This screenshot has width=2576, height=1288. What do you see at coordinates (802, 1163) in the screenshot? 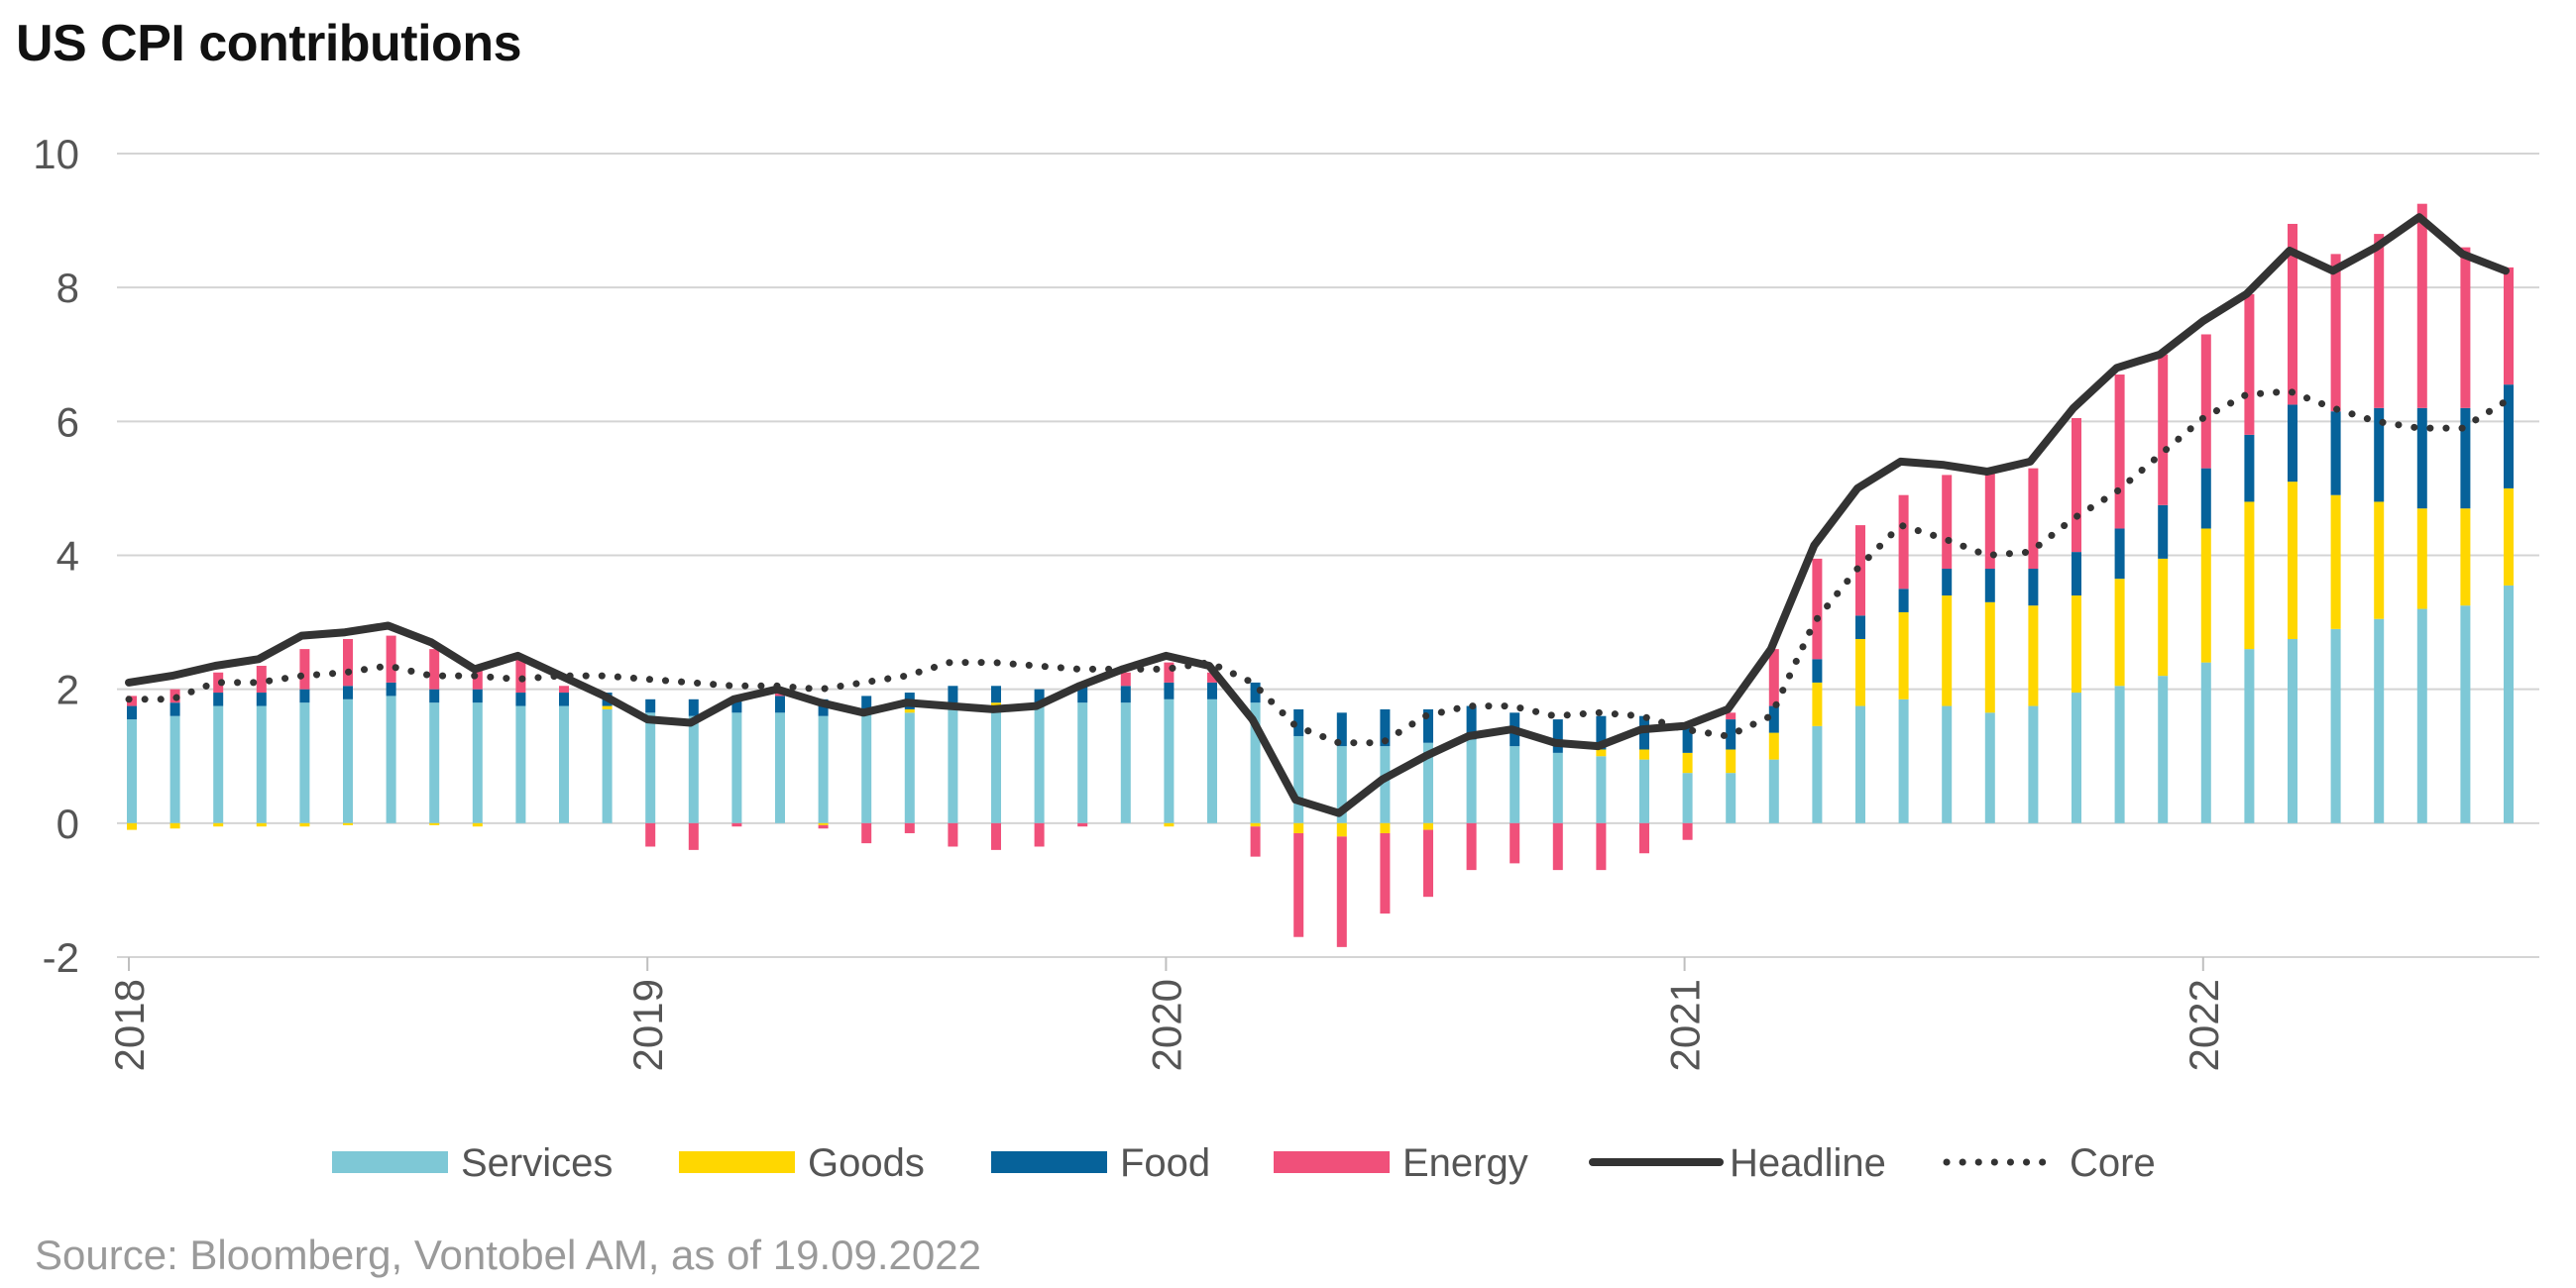
I see `legend-item-goods: Goods` at bounding box center [802, 1163].